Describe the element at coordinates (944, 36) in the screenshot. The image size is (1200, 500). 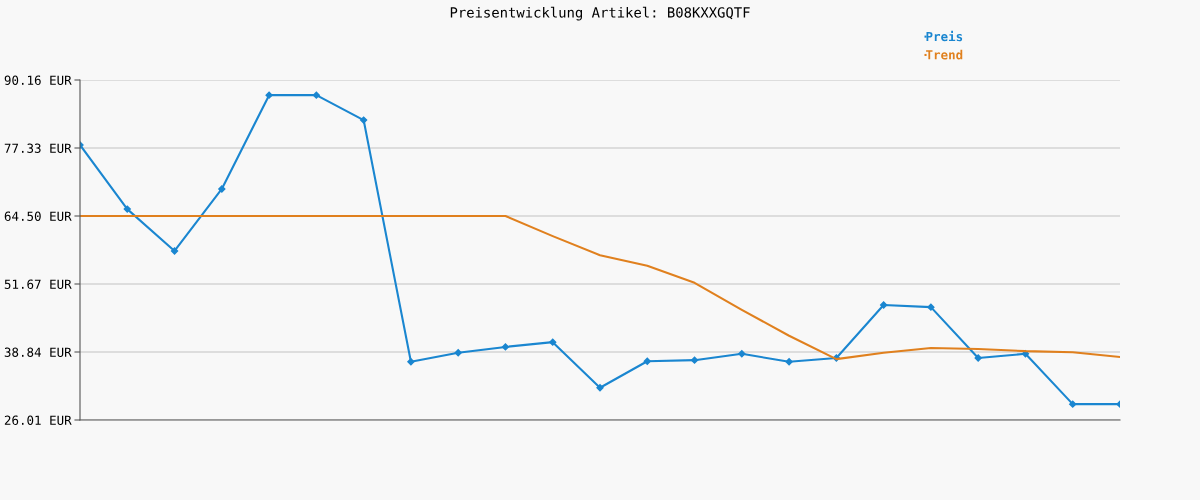
I see `legend-label: Preis` at that location.